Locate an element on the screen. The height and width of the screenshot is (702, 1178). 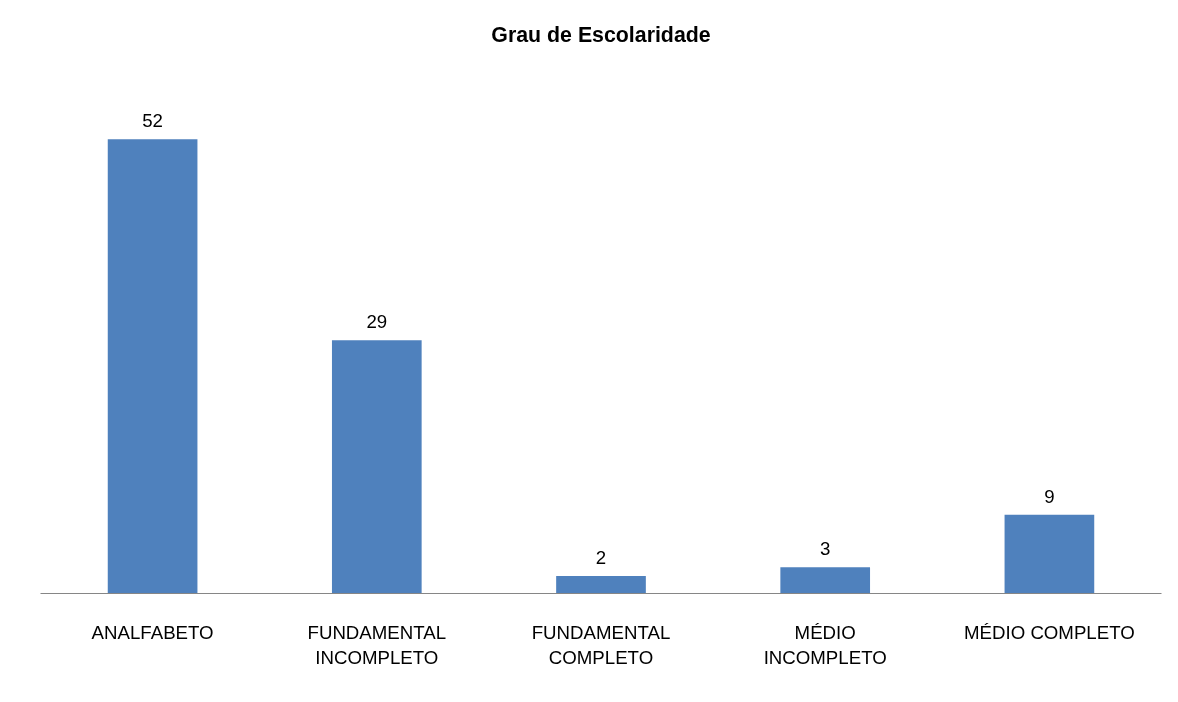
data-label: 9 is located at coordinates (1049, 496).